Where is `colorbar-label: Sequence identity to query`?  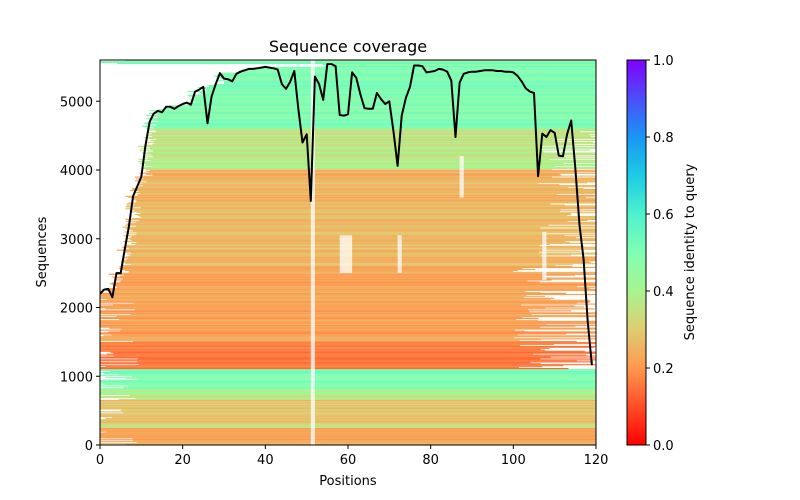 colorbar-label: Sequence identity to query is located at coordinates (690, 251).